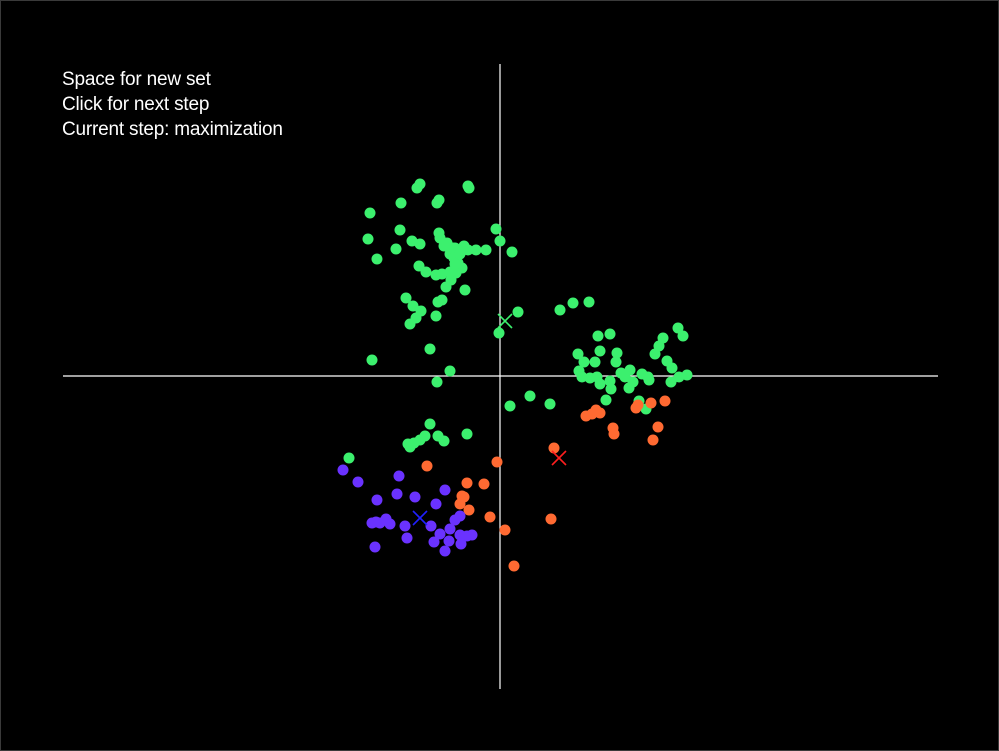  I want to click on new-set-instruction: Space for new set, so click(136, 79).